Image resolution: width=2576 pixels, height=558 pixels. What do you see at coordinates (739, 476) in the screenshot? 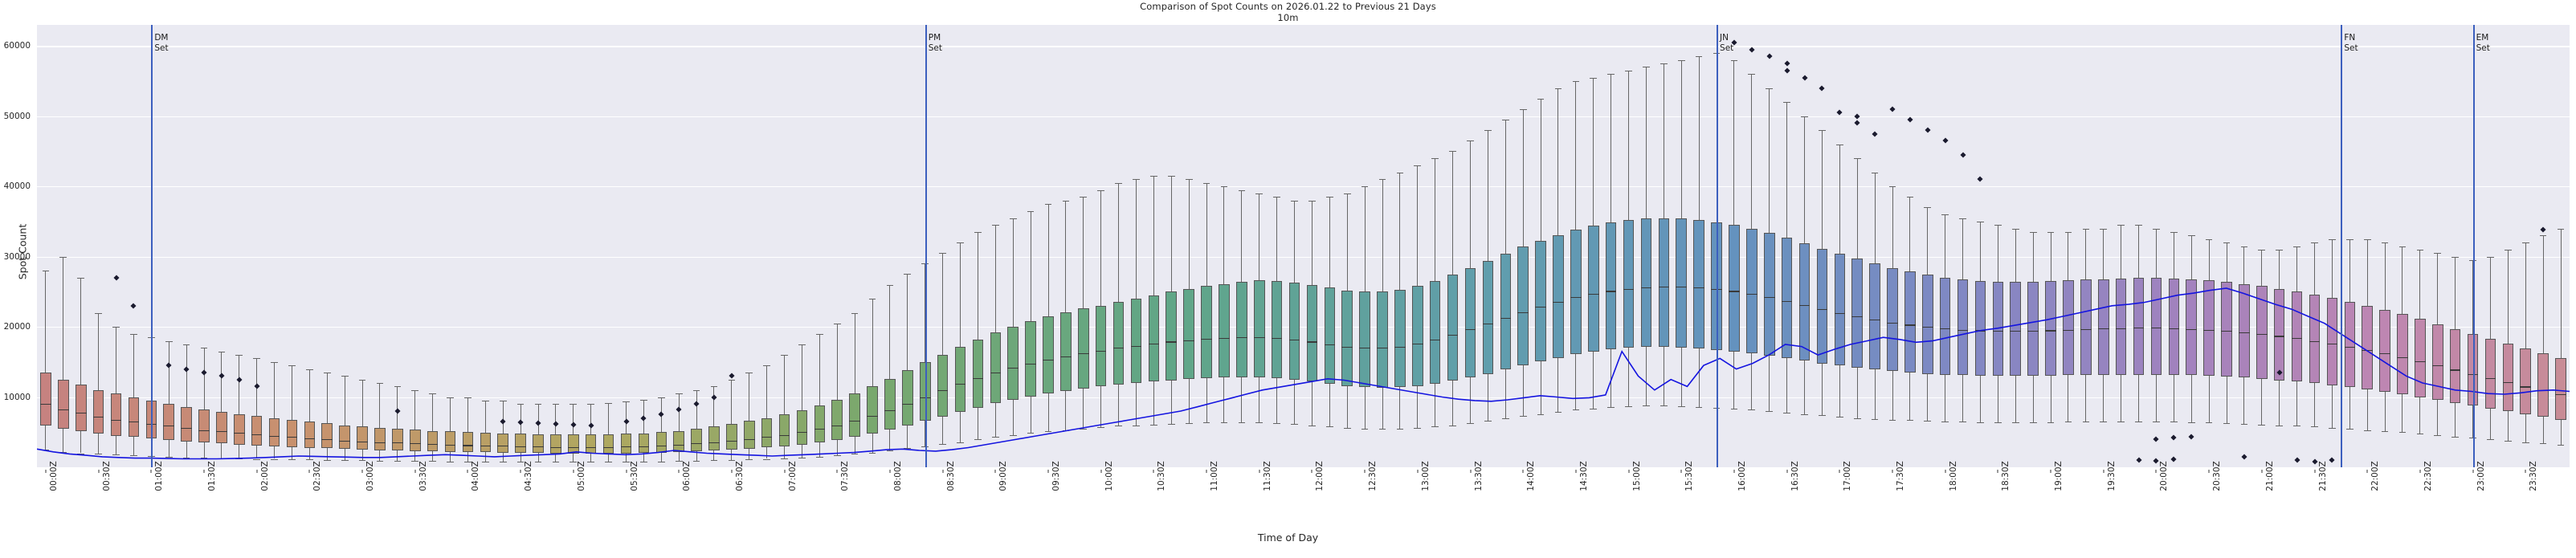
I see `x-tick-label: 06:30Z` at bounding box center [739, 476].